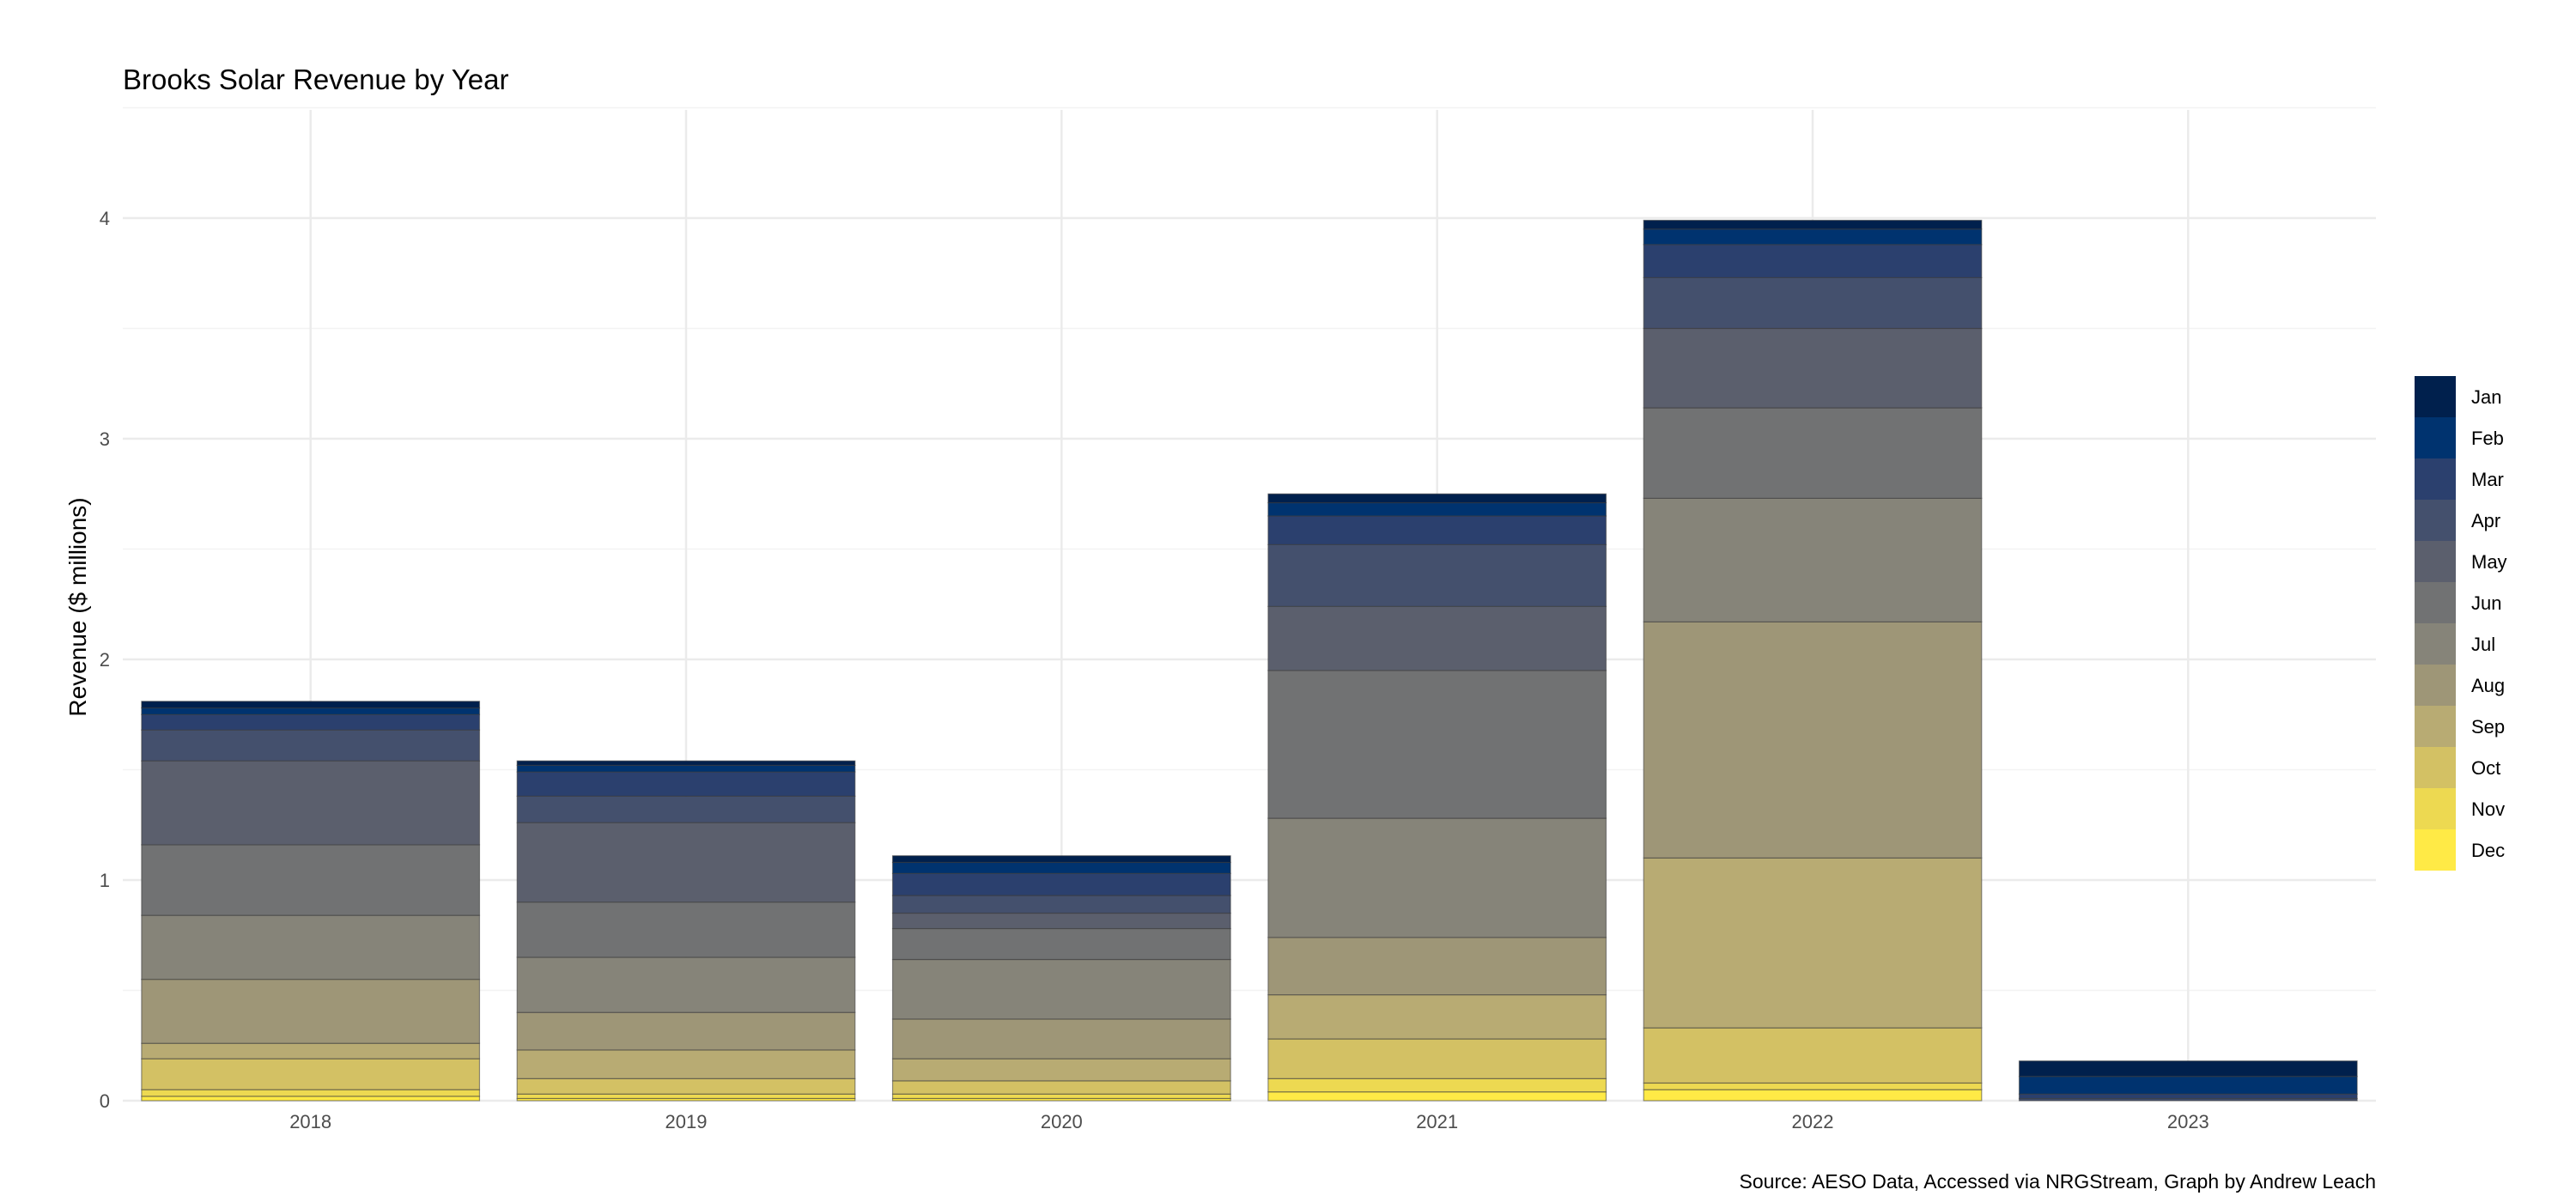  I want to click on y-tick-label: 1, so click(105, 880).